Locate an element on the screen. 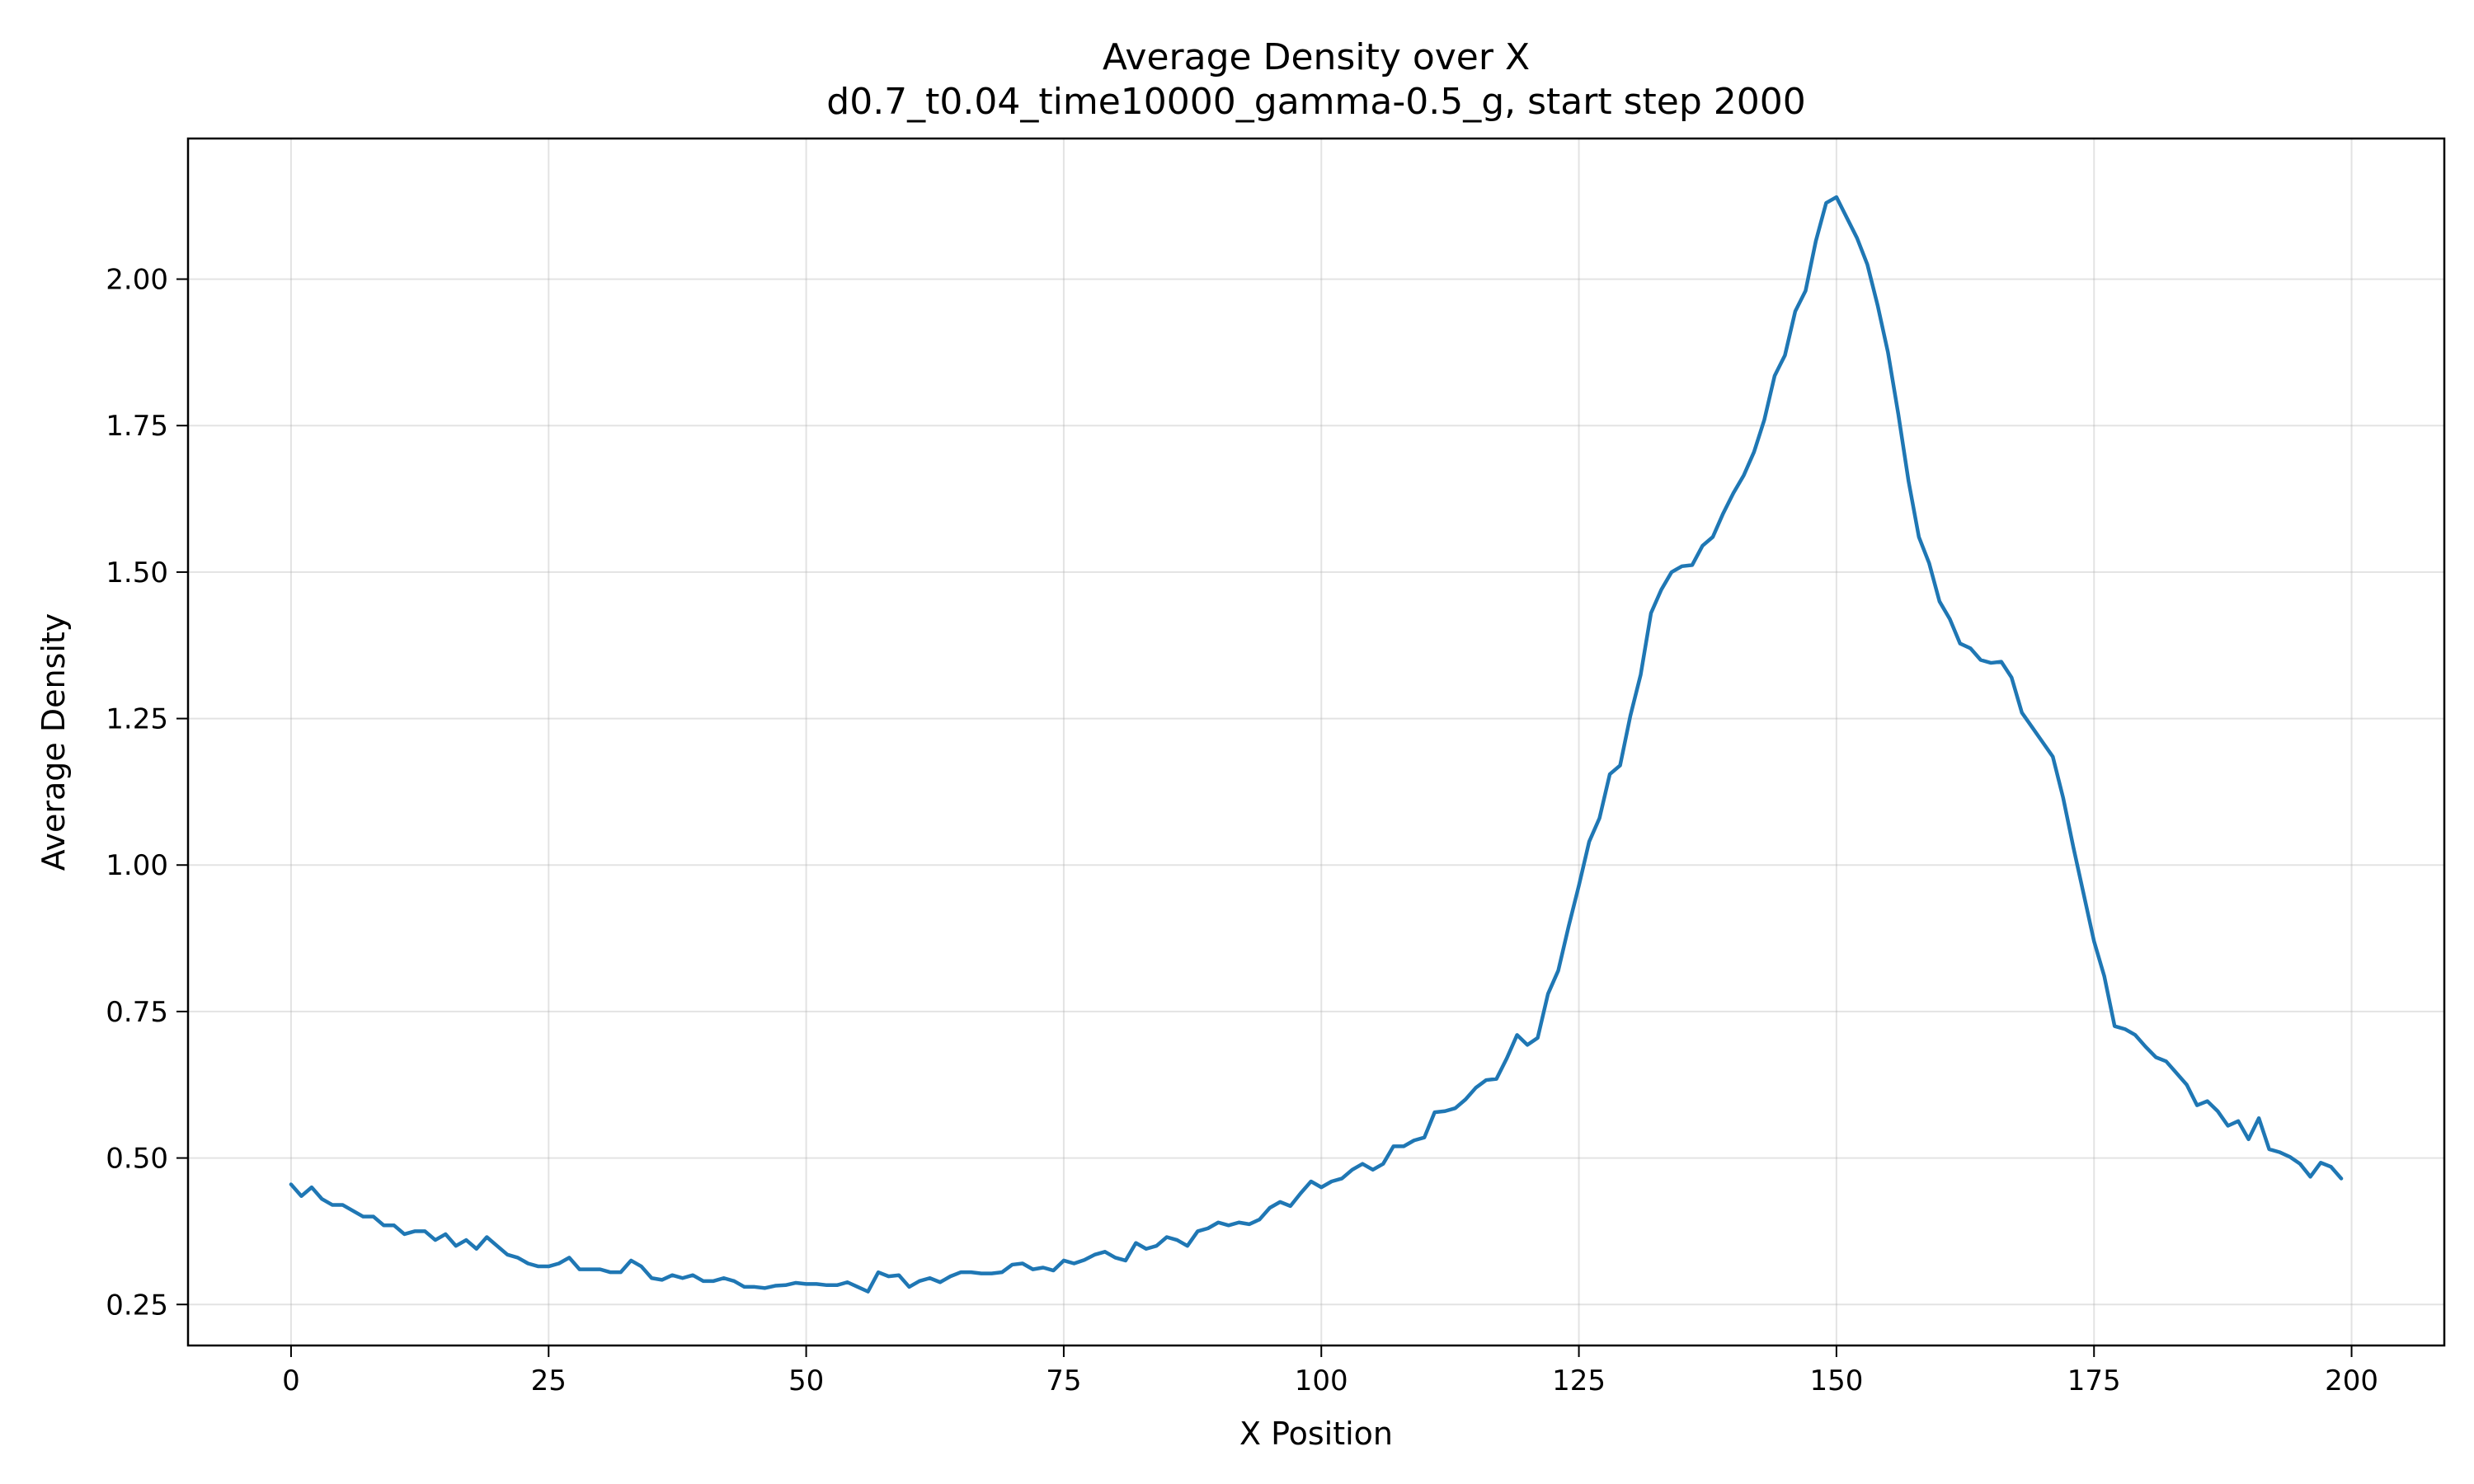 This screenshot has height=1484, width=2474. chart-title: Average Density over X is located at coordinates (1316, 57).